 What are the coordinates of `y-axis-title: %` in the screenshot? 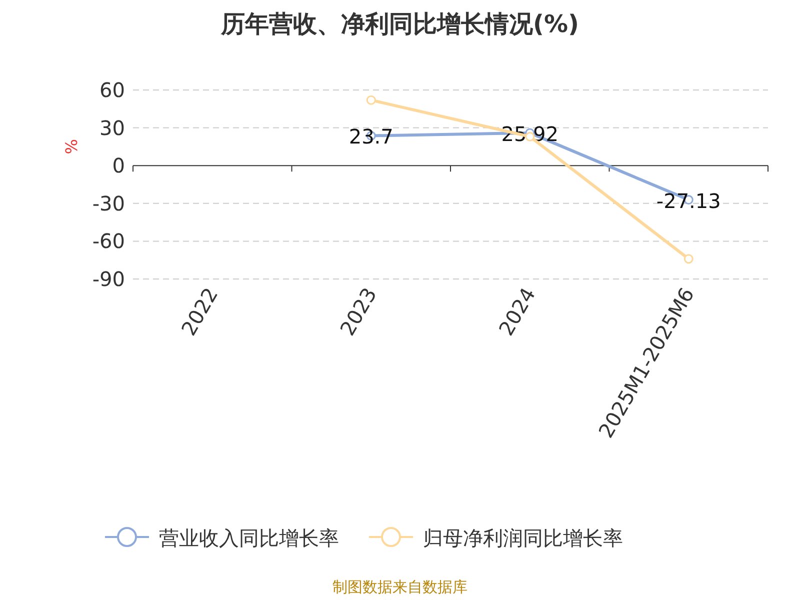 It's located at (71, 146).